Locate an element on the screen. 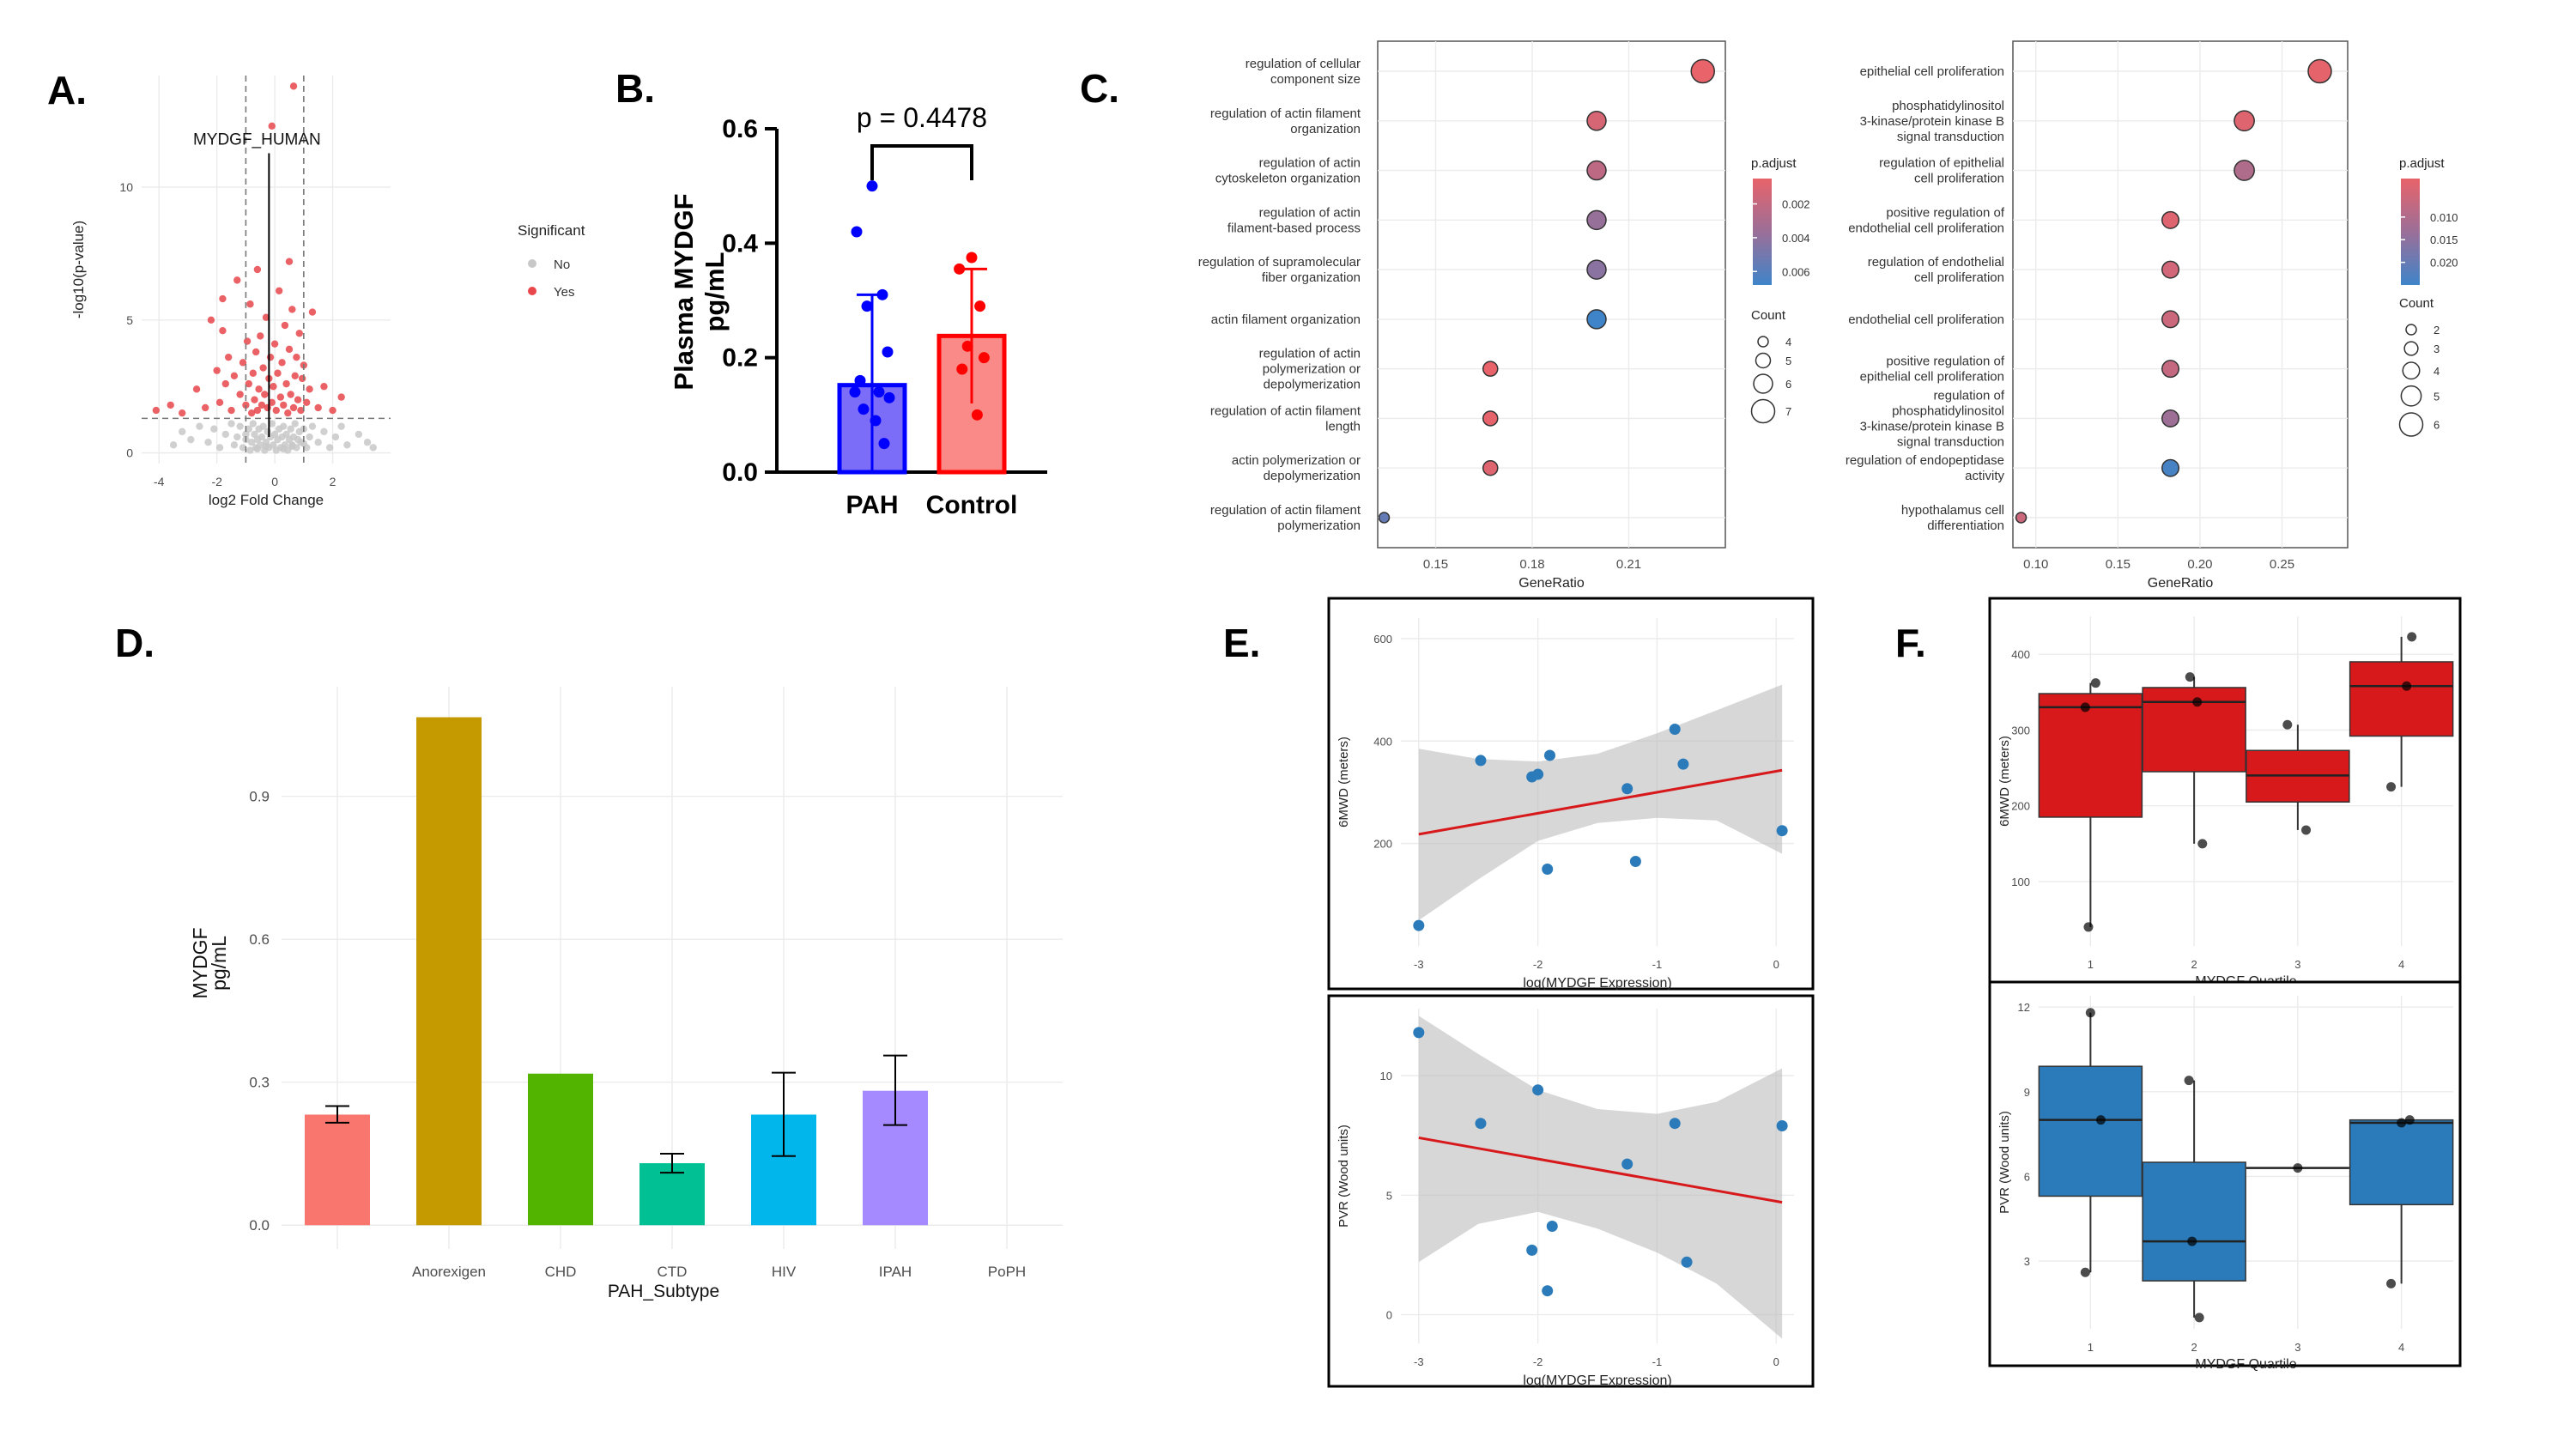 This screenshot has width=2576, height=1449. term-label-line: depolymerization is located at coordinates (1312, 385).